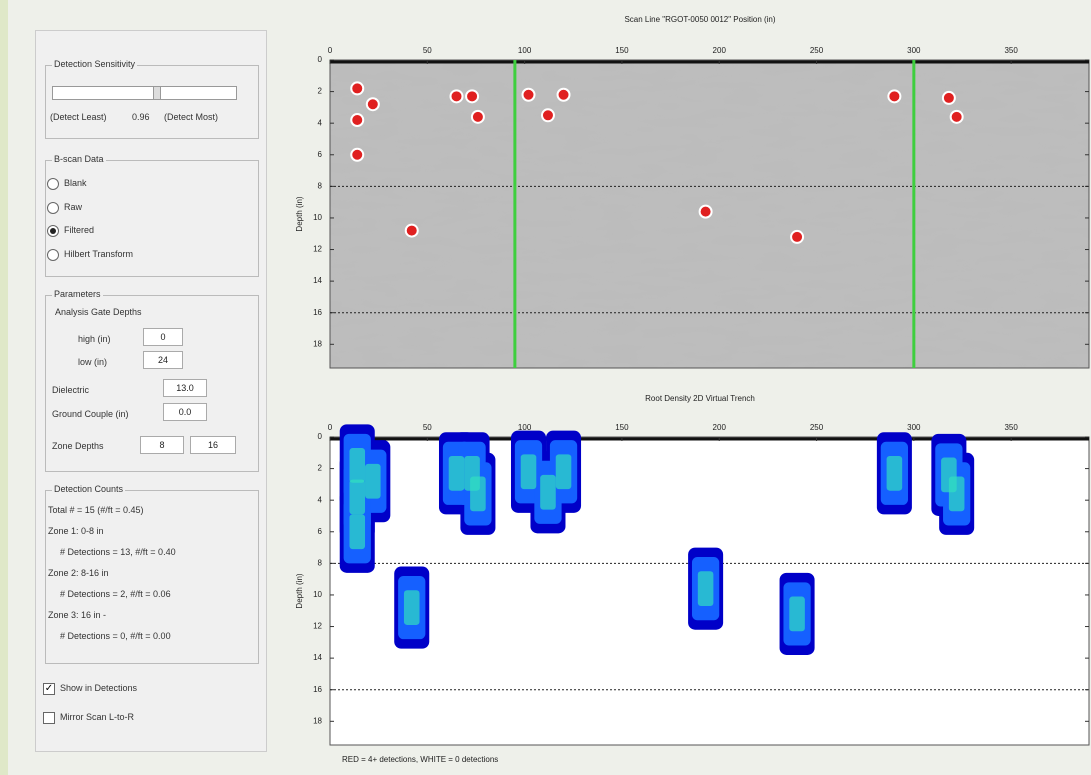 The width and height of the screenshot is (1091, 775). I want to click on x-tick-label: 350, so click(1011, 427).